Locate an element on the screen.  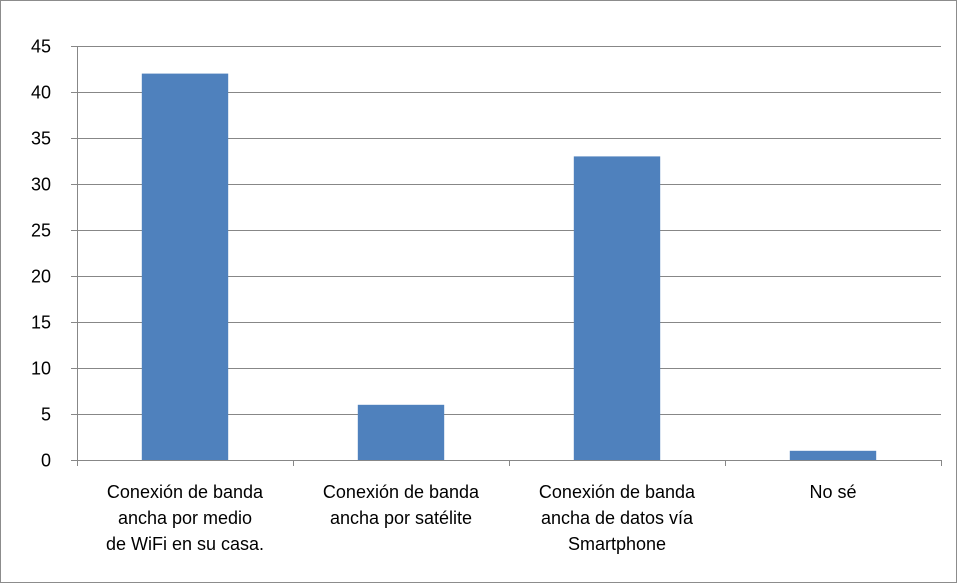
x-category-label: Conexión de banda ancha por satélite is located at coordinates (401, 505).